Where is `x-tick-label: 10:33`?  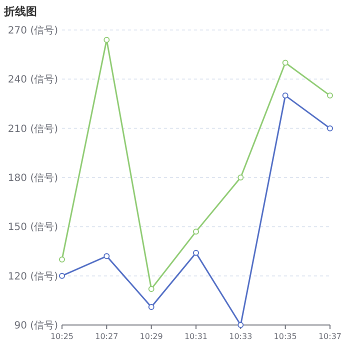
x-tick-label: 10:33 is located at coordinates (240, 336).